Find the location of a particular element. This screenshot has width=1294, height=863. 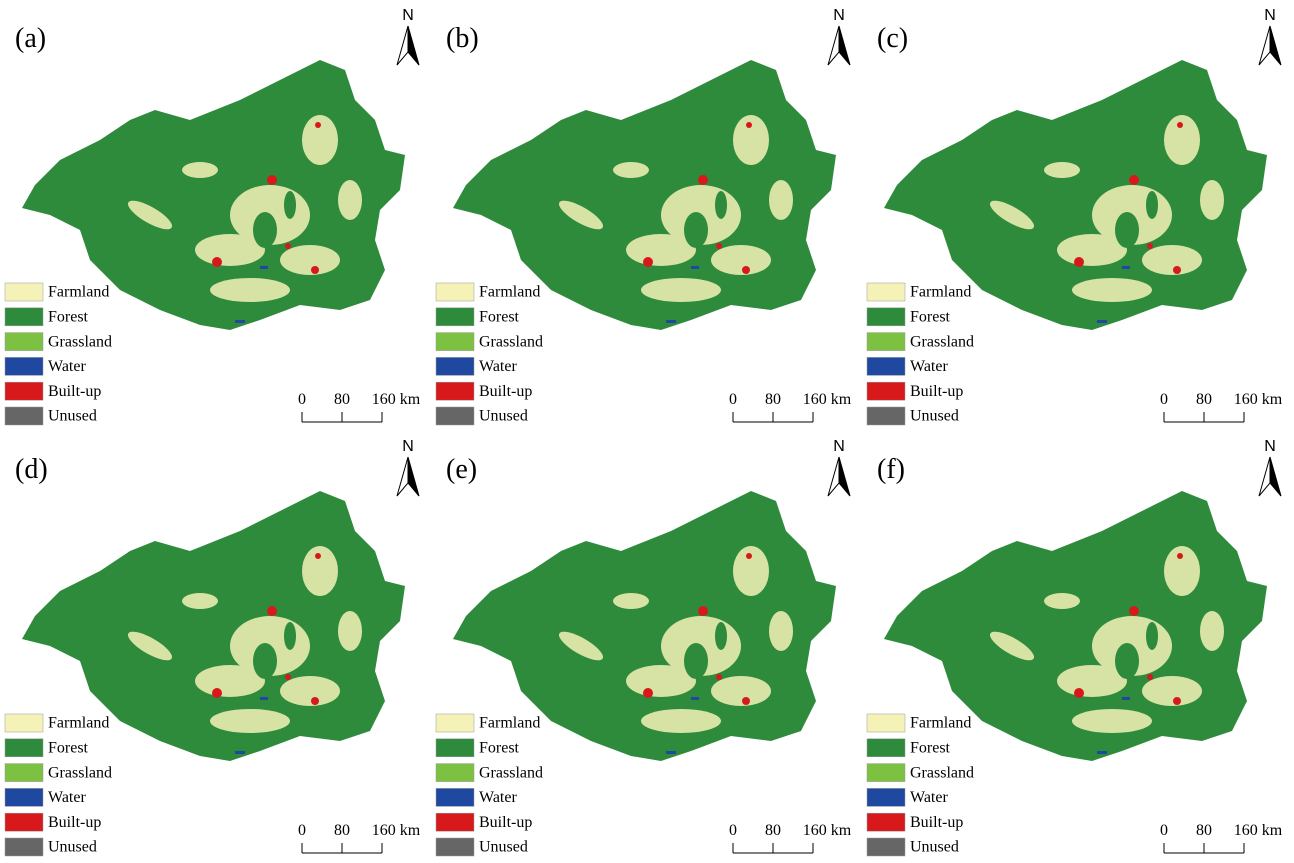

panel-label: (d) is located at coordinates (31, 469).